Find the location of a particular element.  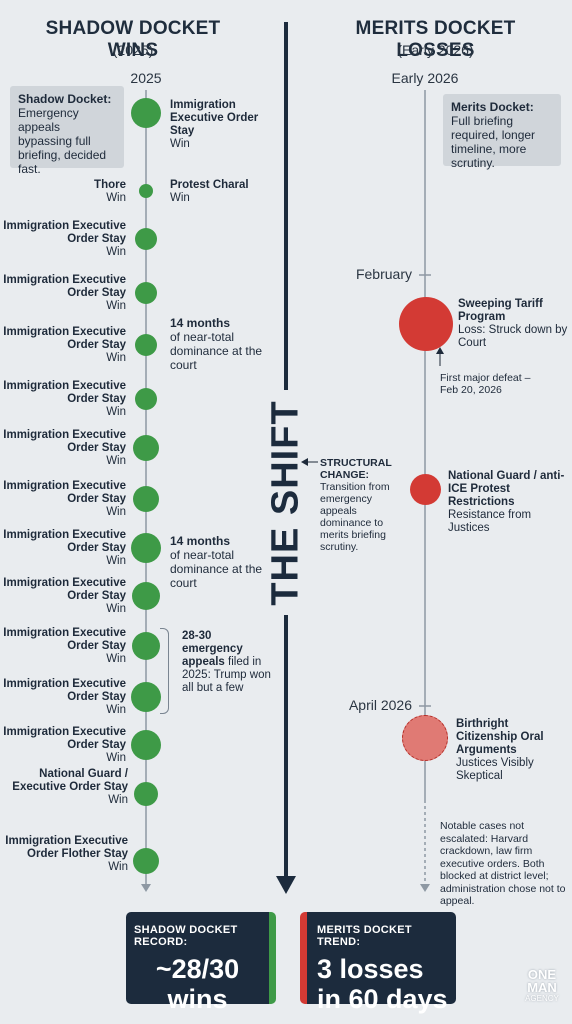

annotation-emergency-appeals-text: filed in 2025: Trump won all but a few is located at coordinates (226, 675).